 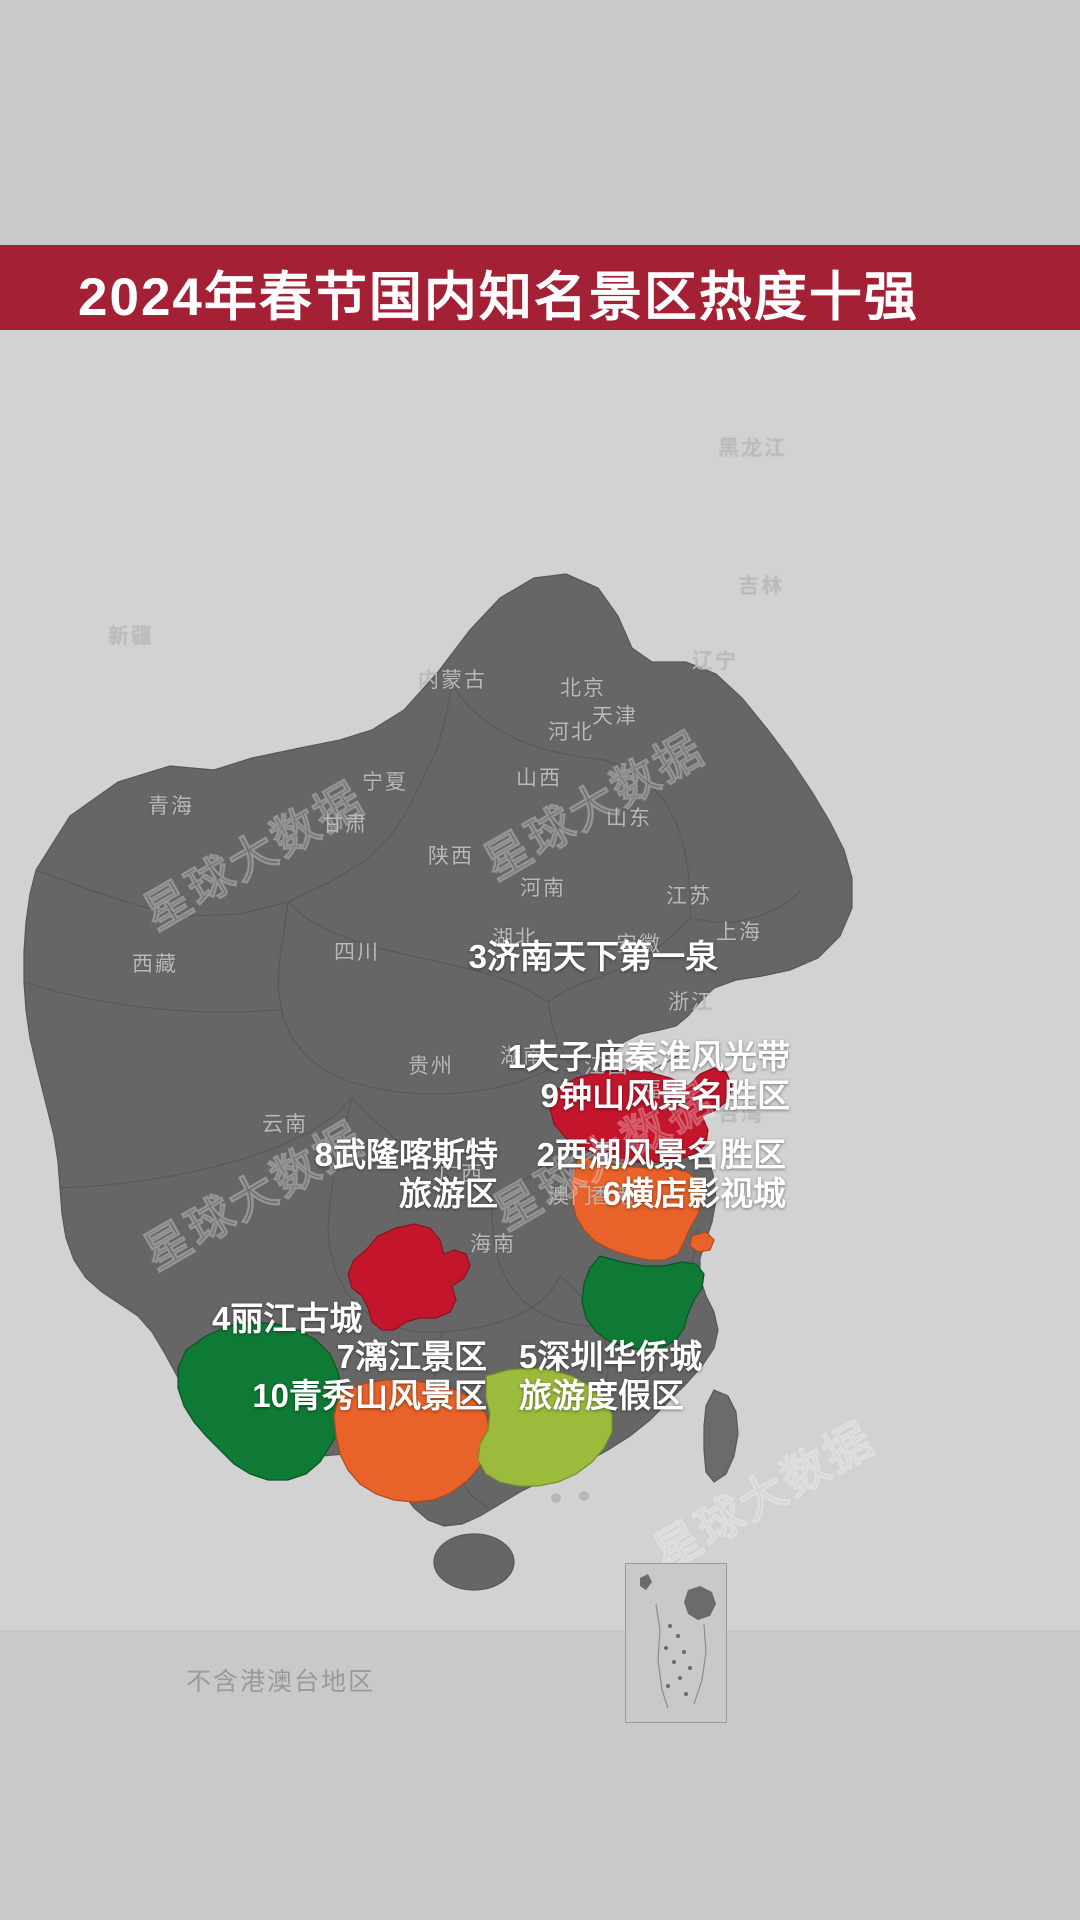 I want to click on province-label: 海南, so click(x=493, y=1244).